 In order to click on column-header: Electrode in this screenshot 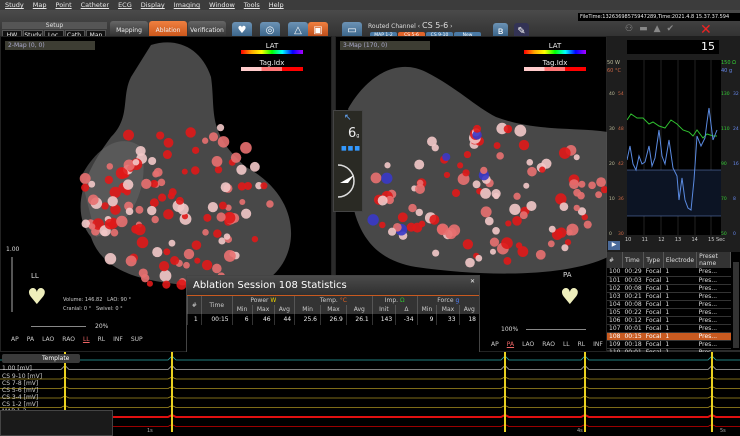, I will do `click(680, 260)`.